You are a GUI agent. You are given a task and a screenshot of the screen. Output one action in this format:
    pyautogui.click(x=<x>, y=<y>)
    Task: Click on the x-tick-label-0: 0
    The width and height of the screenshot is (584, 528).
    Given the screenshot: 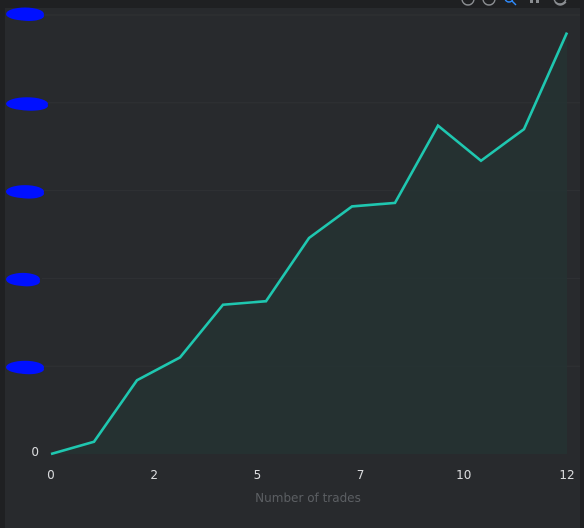 What is the action you would take?
    pyautogui.click(x=51, y=475)
    